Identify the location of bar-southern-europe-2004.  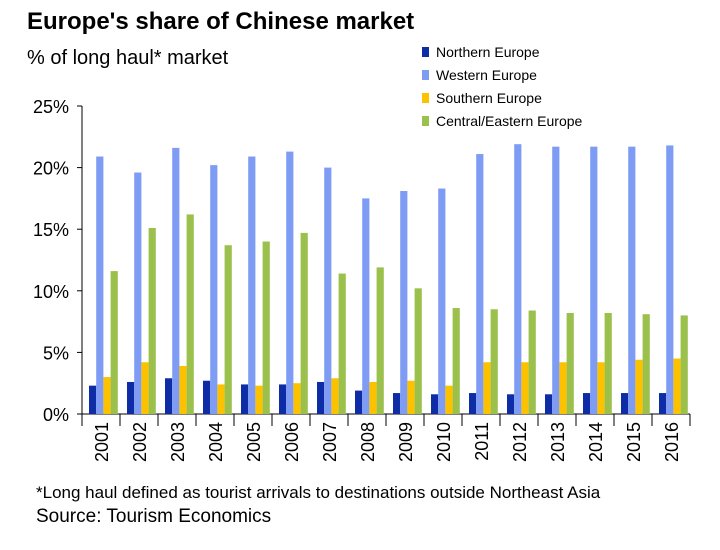
(221, 399).